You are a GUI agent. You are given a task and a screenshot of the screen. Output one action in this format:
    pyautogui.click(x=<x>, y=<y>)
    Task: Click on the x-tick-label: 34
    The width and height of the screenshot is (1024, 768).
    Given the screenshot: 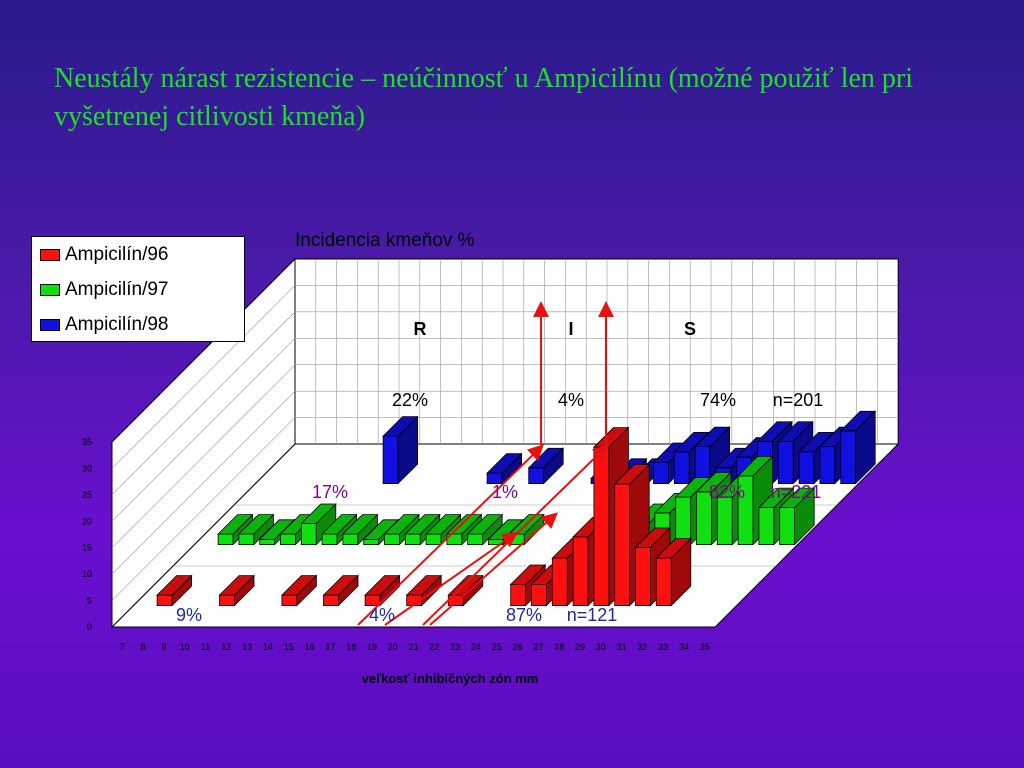 What is the action you would take?
    pyautogui.click(x=684, y=647)
    